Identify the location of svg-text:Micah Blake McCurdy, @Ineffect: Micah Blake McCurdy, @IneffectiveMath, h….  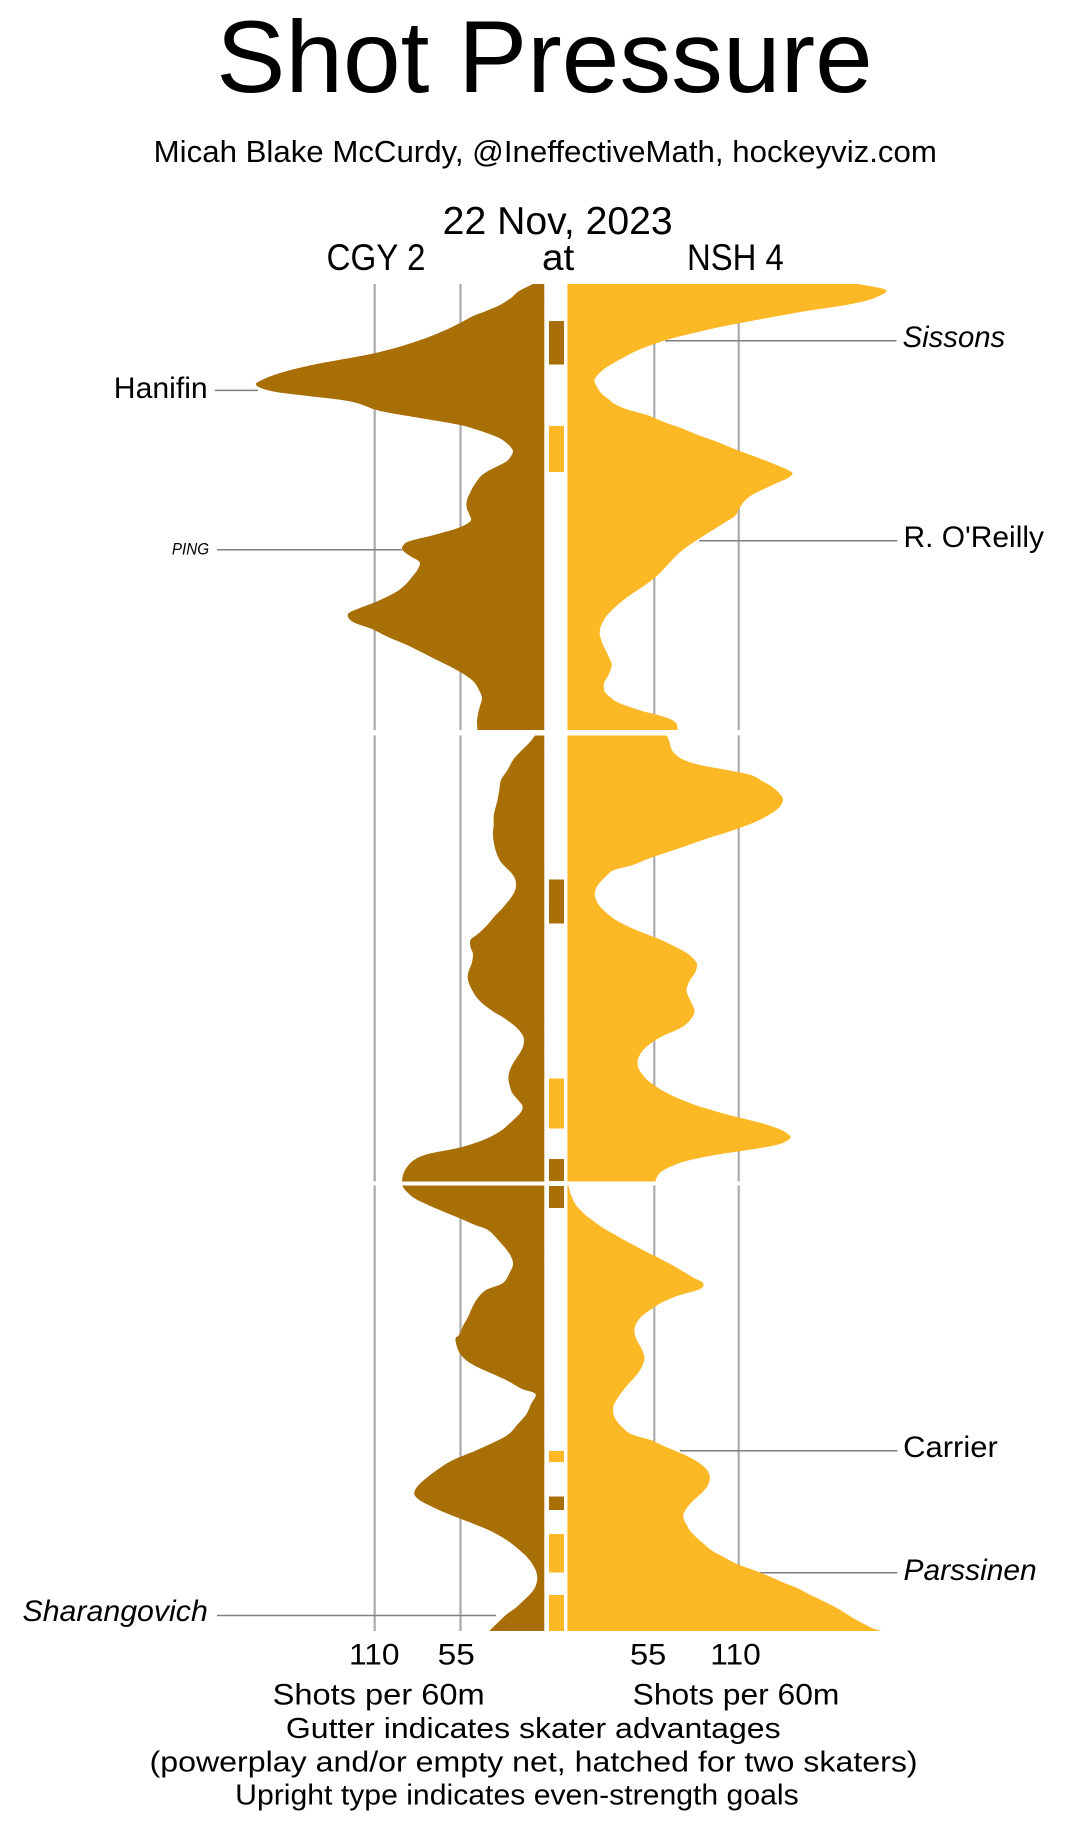
(545, 152).